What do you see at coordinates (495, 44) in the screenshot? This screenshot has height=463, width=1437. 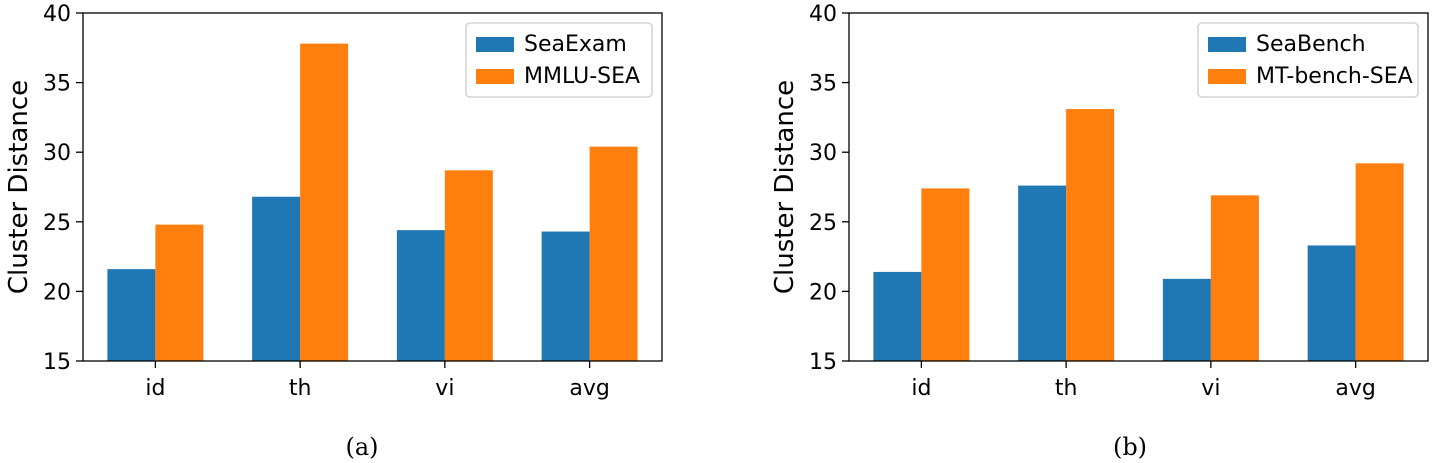 I see `legend-swatch-seaexam` at bounding box center [495, 44].